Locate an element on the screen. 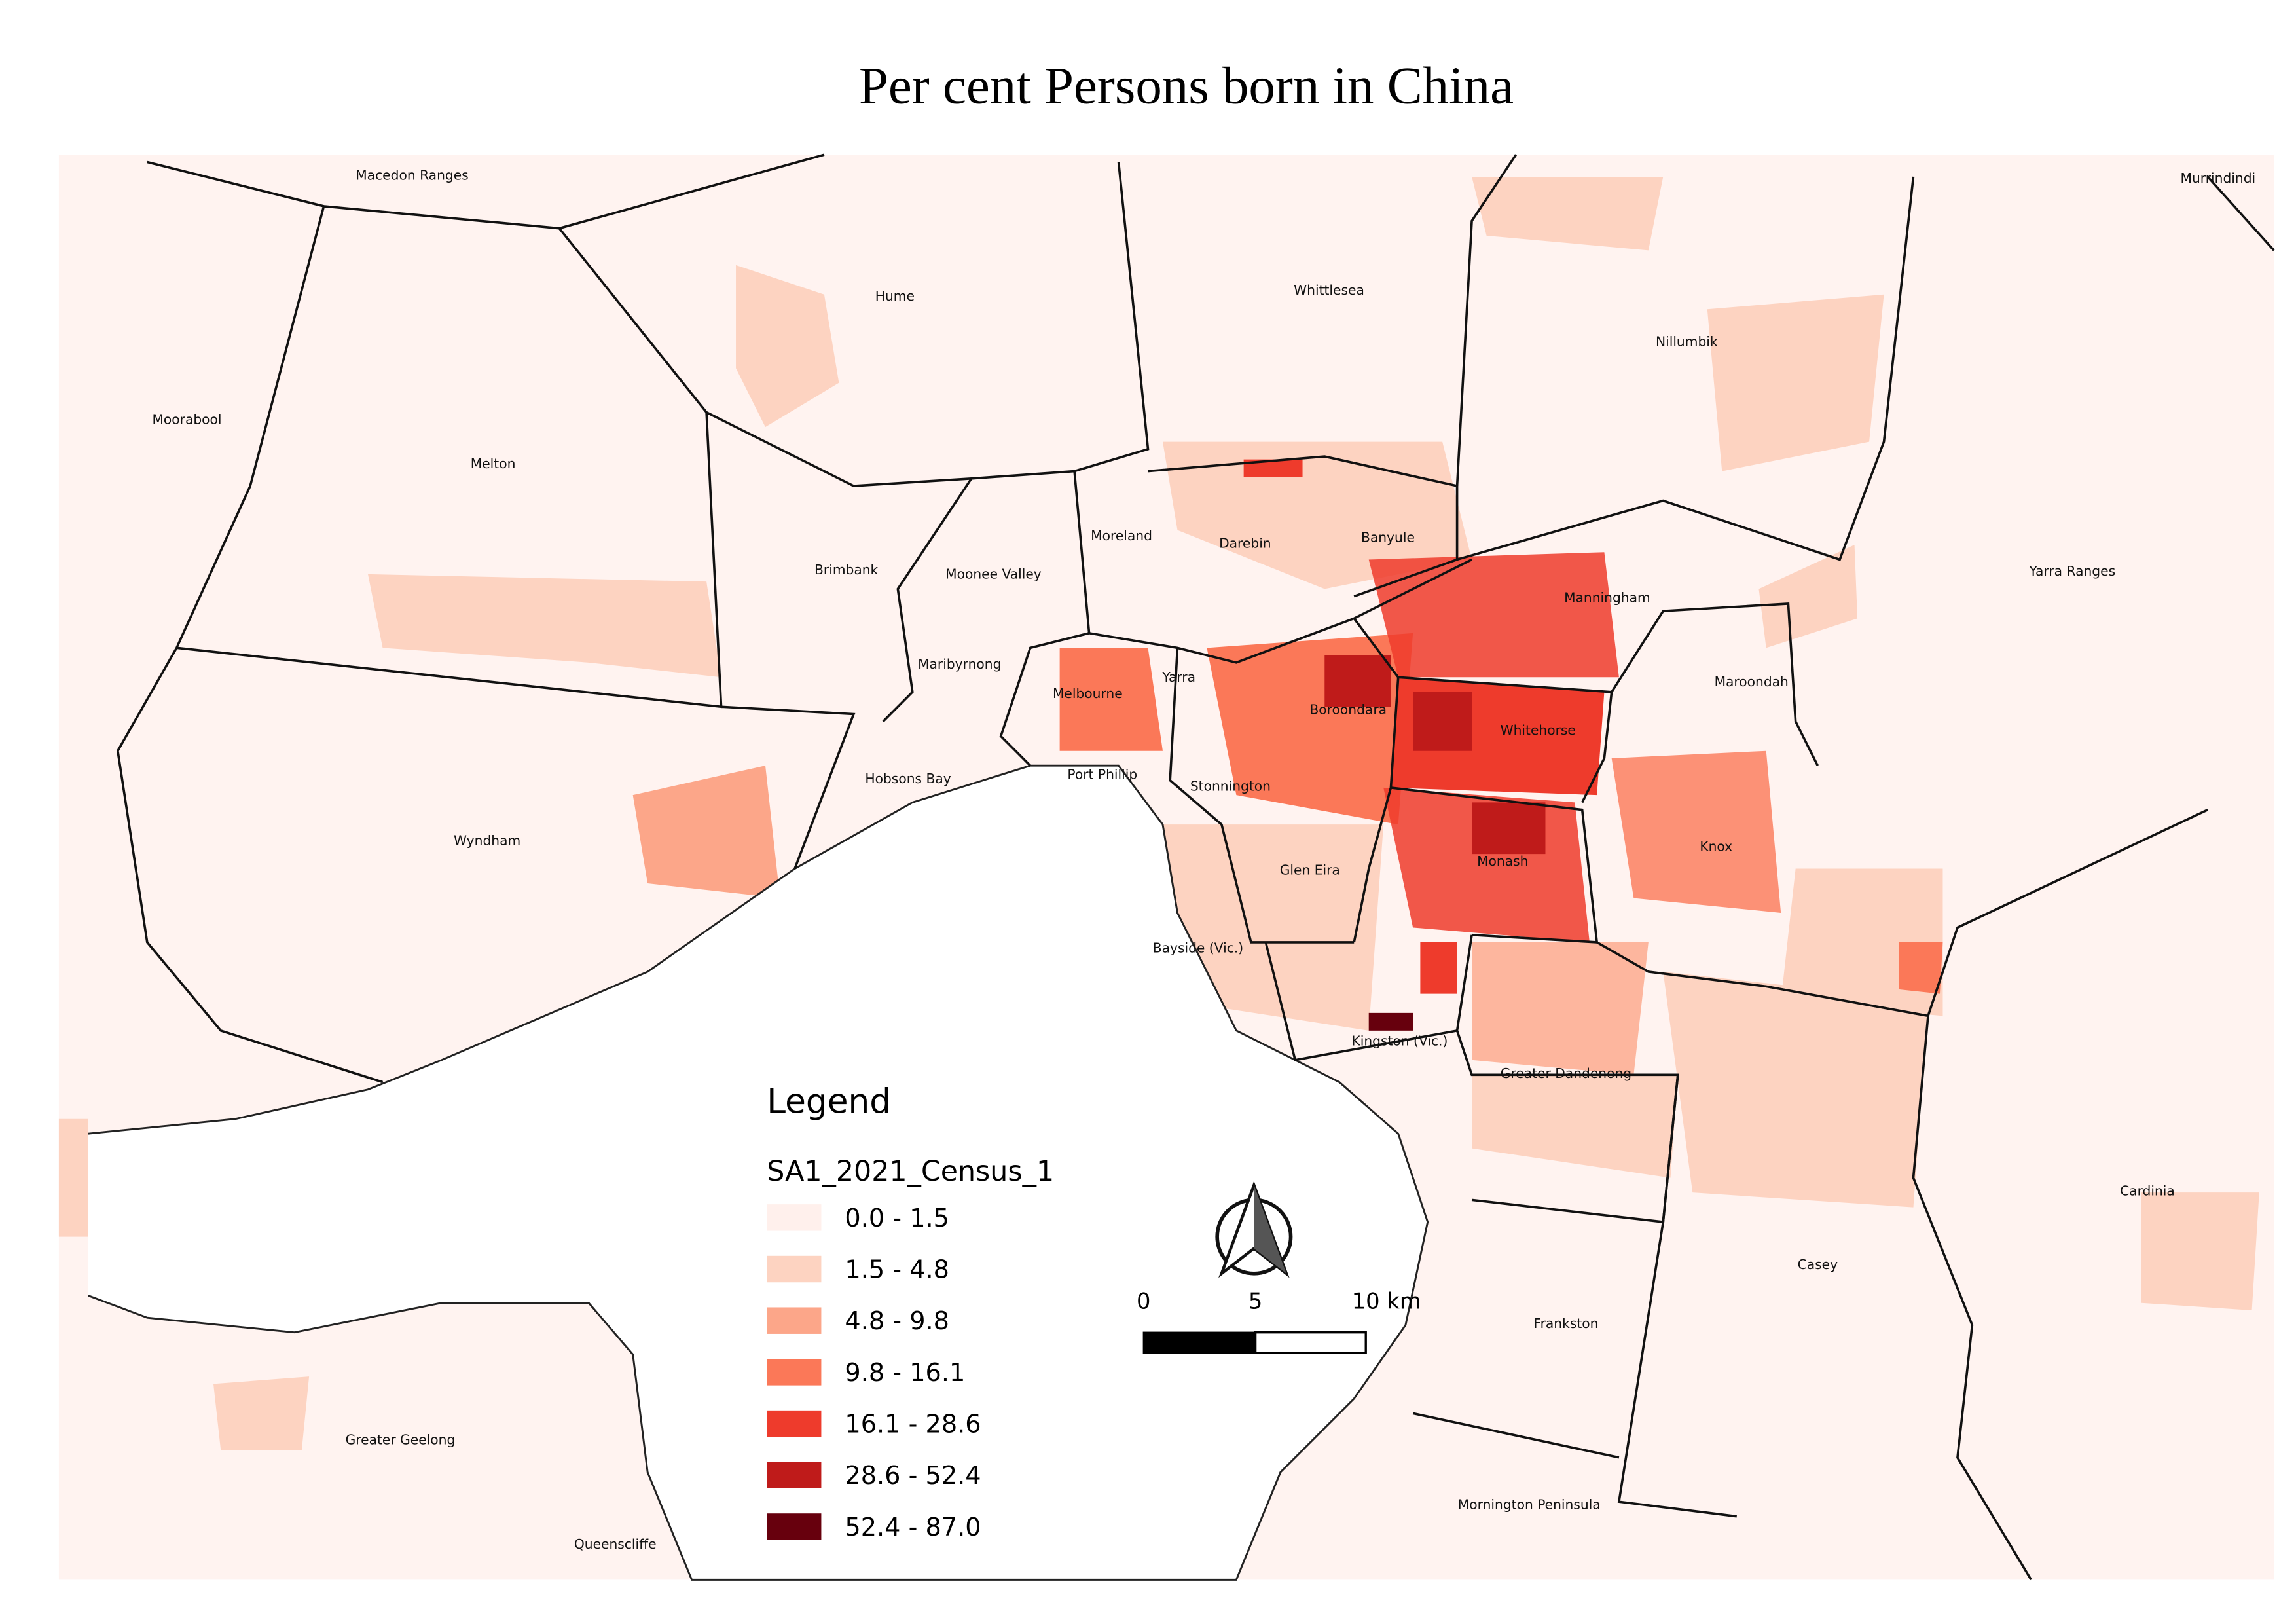 Image resolution: width=2296 pixels, height=1624 pixels. region-label: Manningham is located at coordinates (1607, 598).